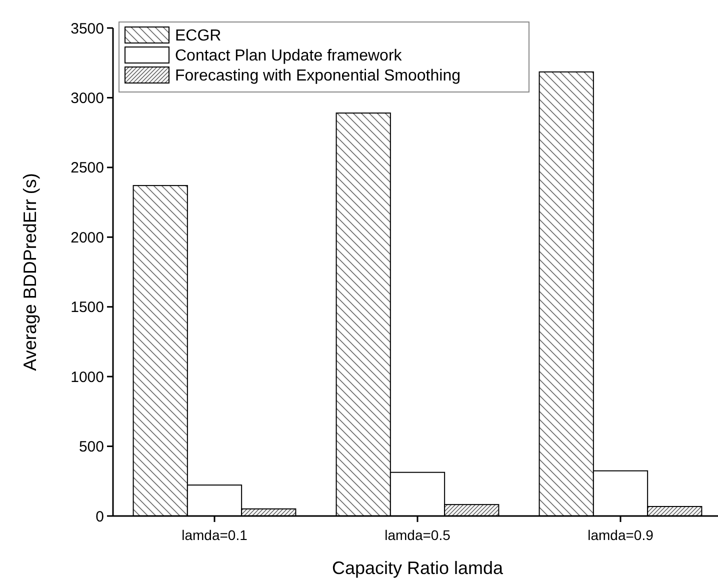 This screenshot has width=718, height=580. What do you see at coordinates (91, 447) in the screenshot?
I see `y-tick-label: 500` at bounding box center [91, 447].